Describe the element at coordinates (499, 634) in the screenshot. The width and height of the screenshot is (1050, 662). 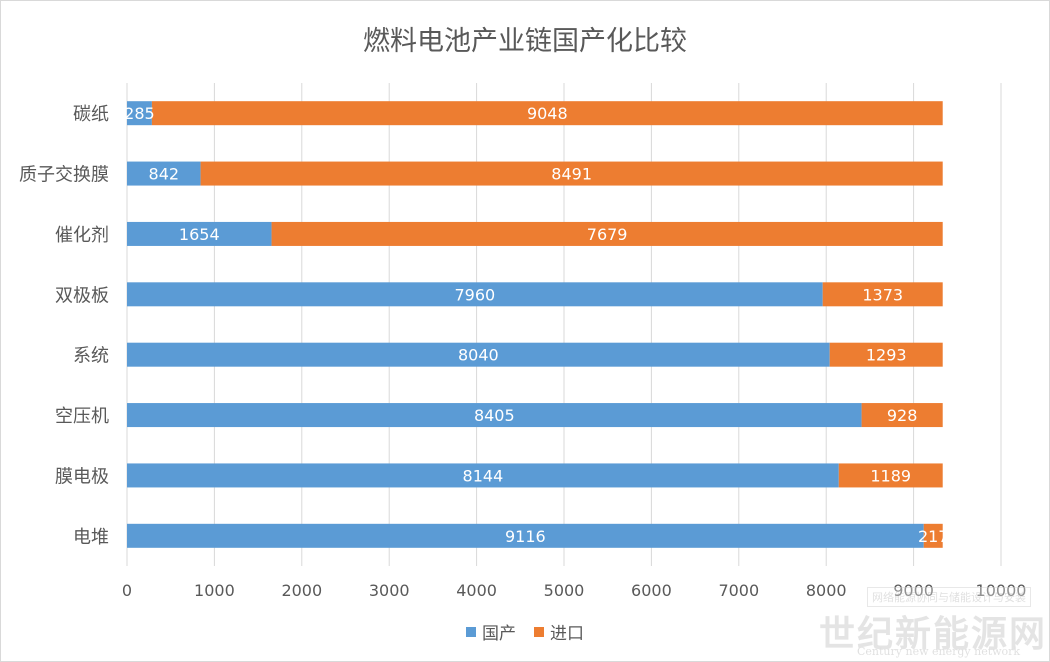
I see `legend-label-domestic: 国产` at that location.